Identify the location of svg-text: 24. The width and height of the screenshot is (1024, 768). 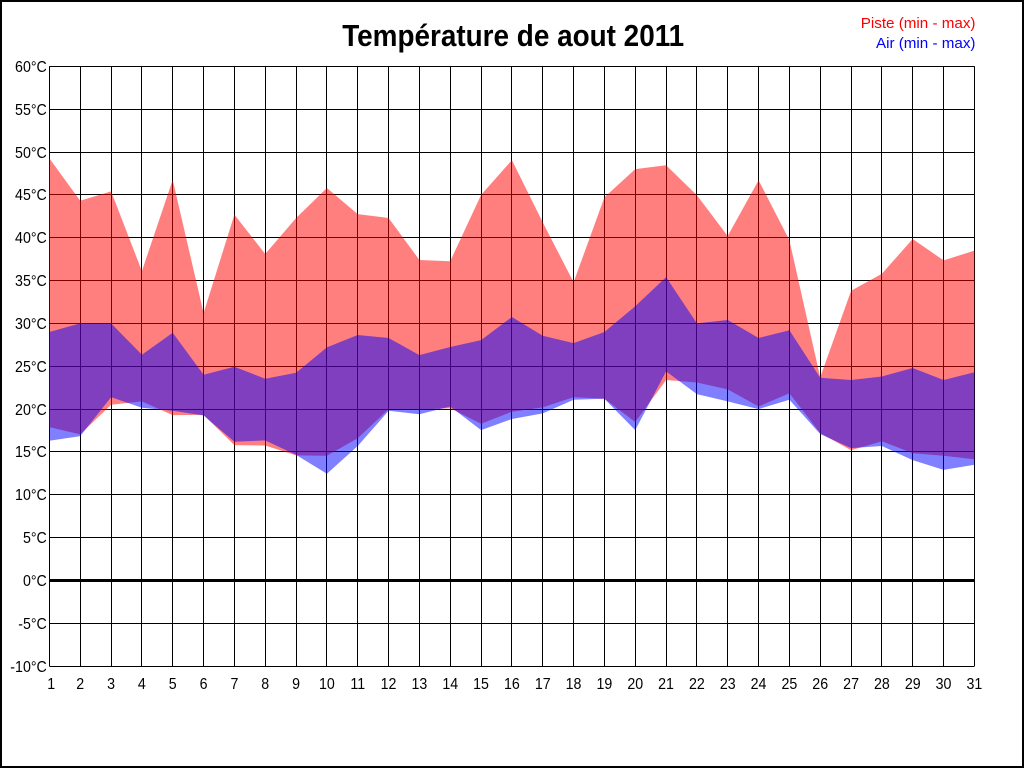
(759, 684).